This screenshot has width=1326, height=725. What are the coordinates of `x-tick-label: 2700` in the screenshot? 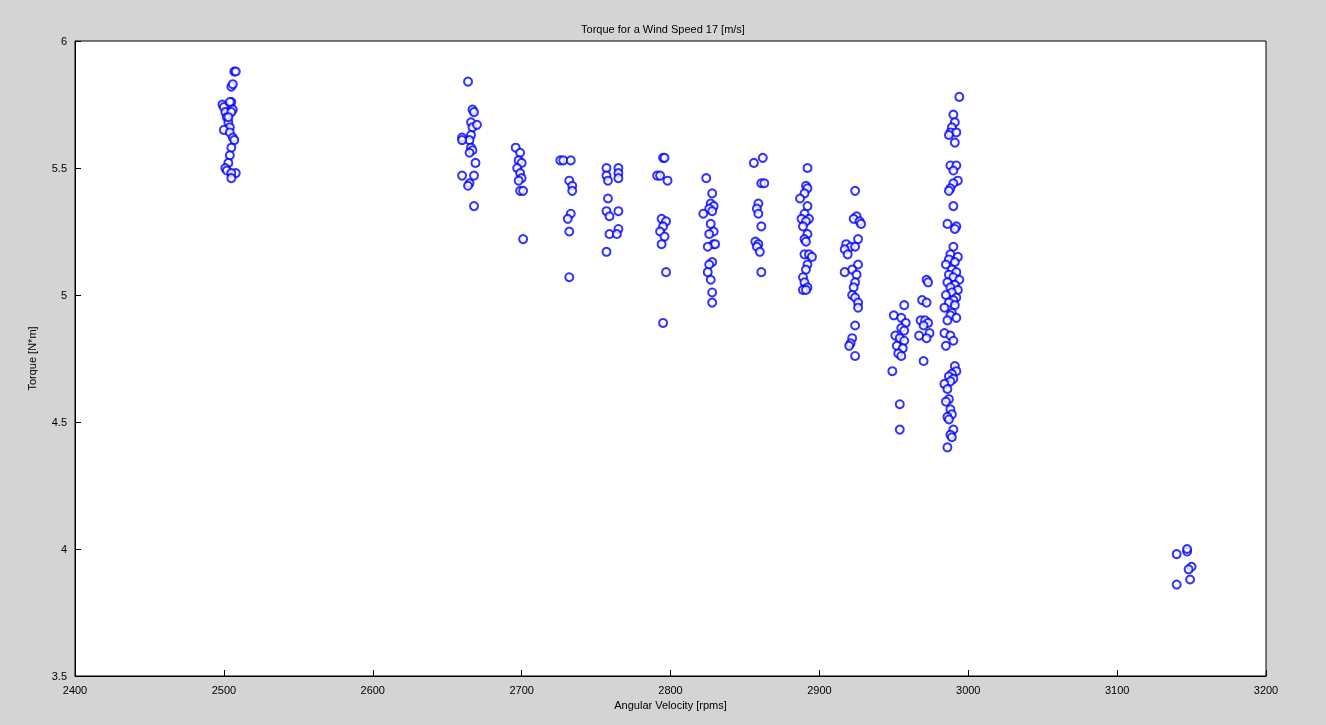 It's located at (521, 689).